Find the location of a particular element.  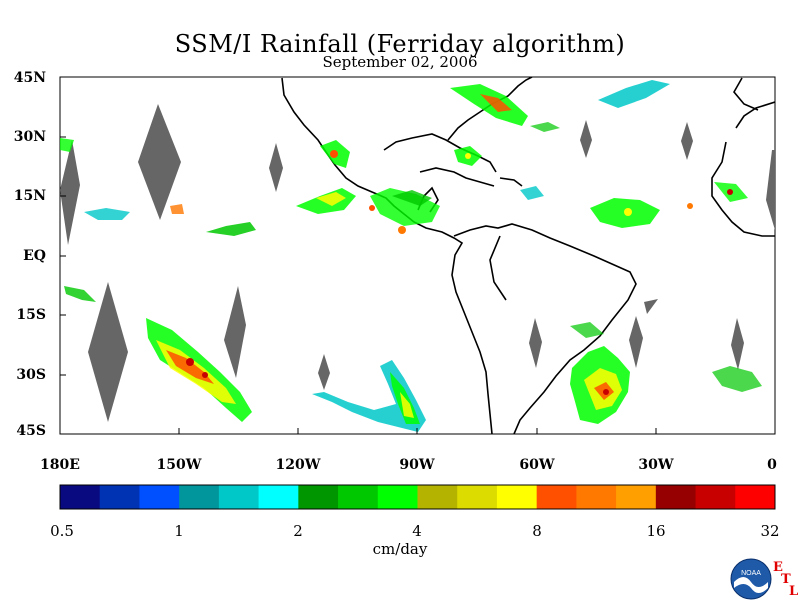

colorbar-label: 4 is located at coordinates (417, 531).